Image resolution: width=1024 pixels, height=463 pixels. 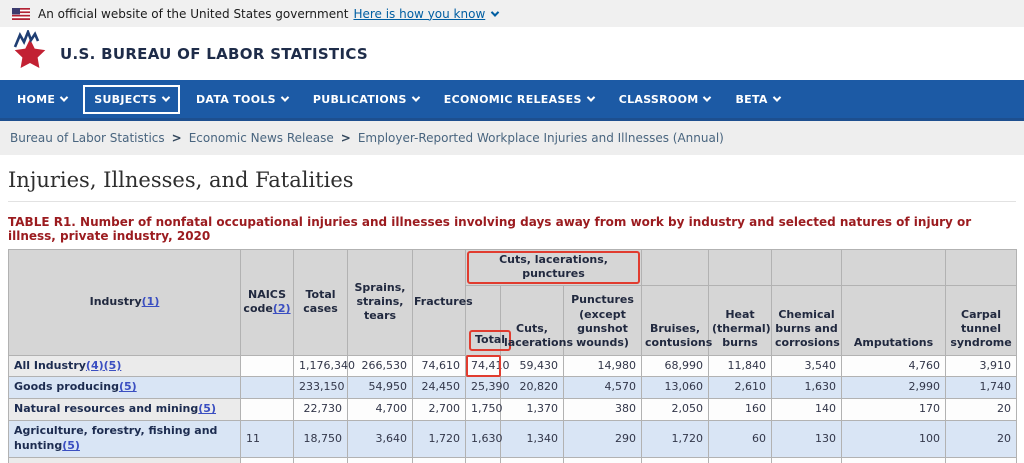 I want to click on industry-cell: All Industry(4)(5), so click(x=124, y=366).